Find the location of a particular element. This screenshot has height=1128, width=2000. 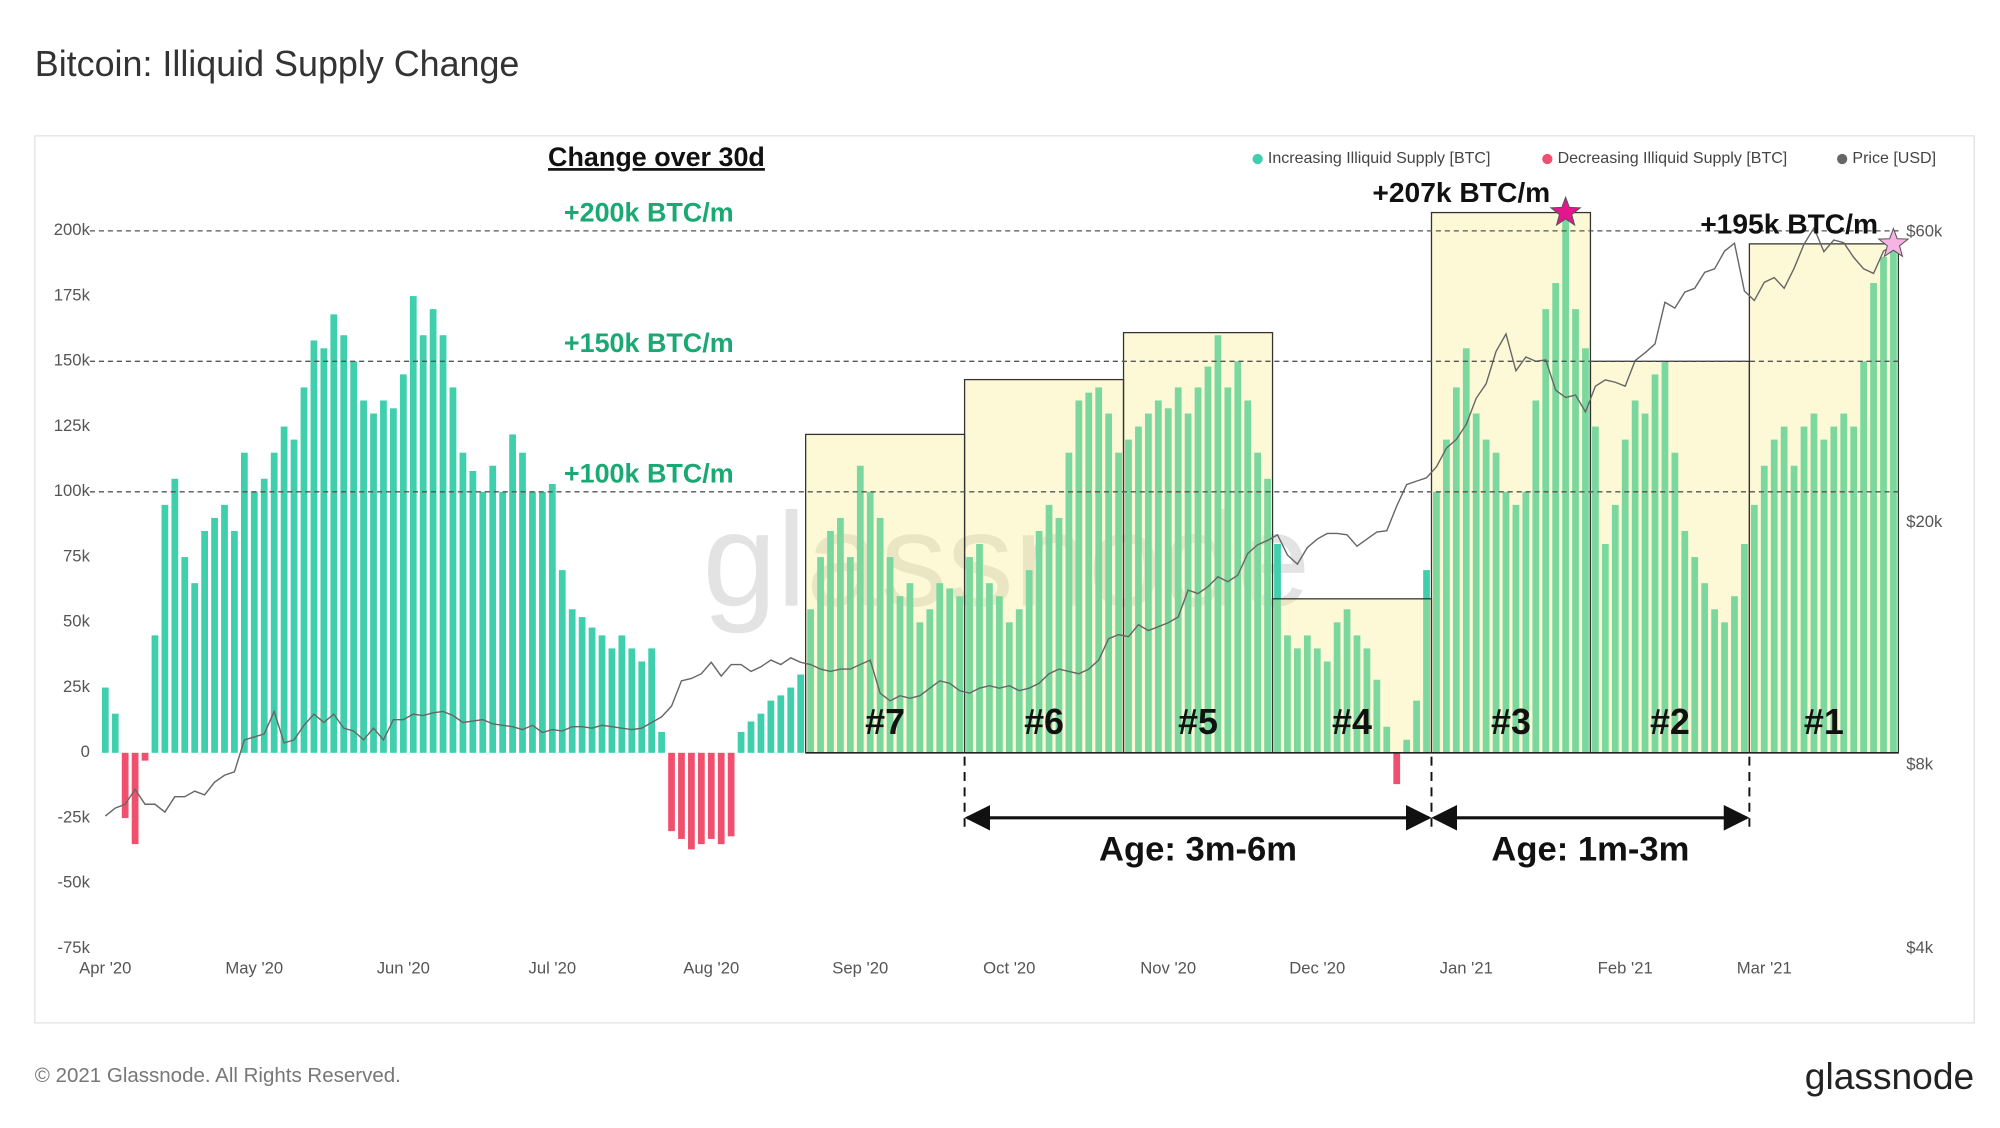

peak-star is located at coordinates (1565, 211).